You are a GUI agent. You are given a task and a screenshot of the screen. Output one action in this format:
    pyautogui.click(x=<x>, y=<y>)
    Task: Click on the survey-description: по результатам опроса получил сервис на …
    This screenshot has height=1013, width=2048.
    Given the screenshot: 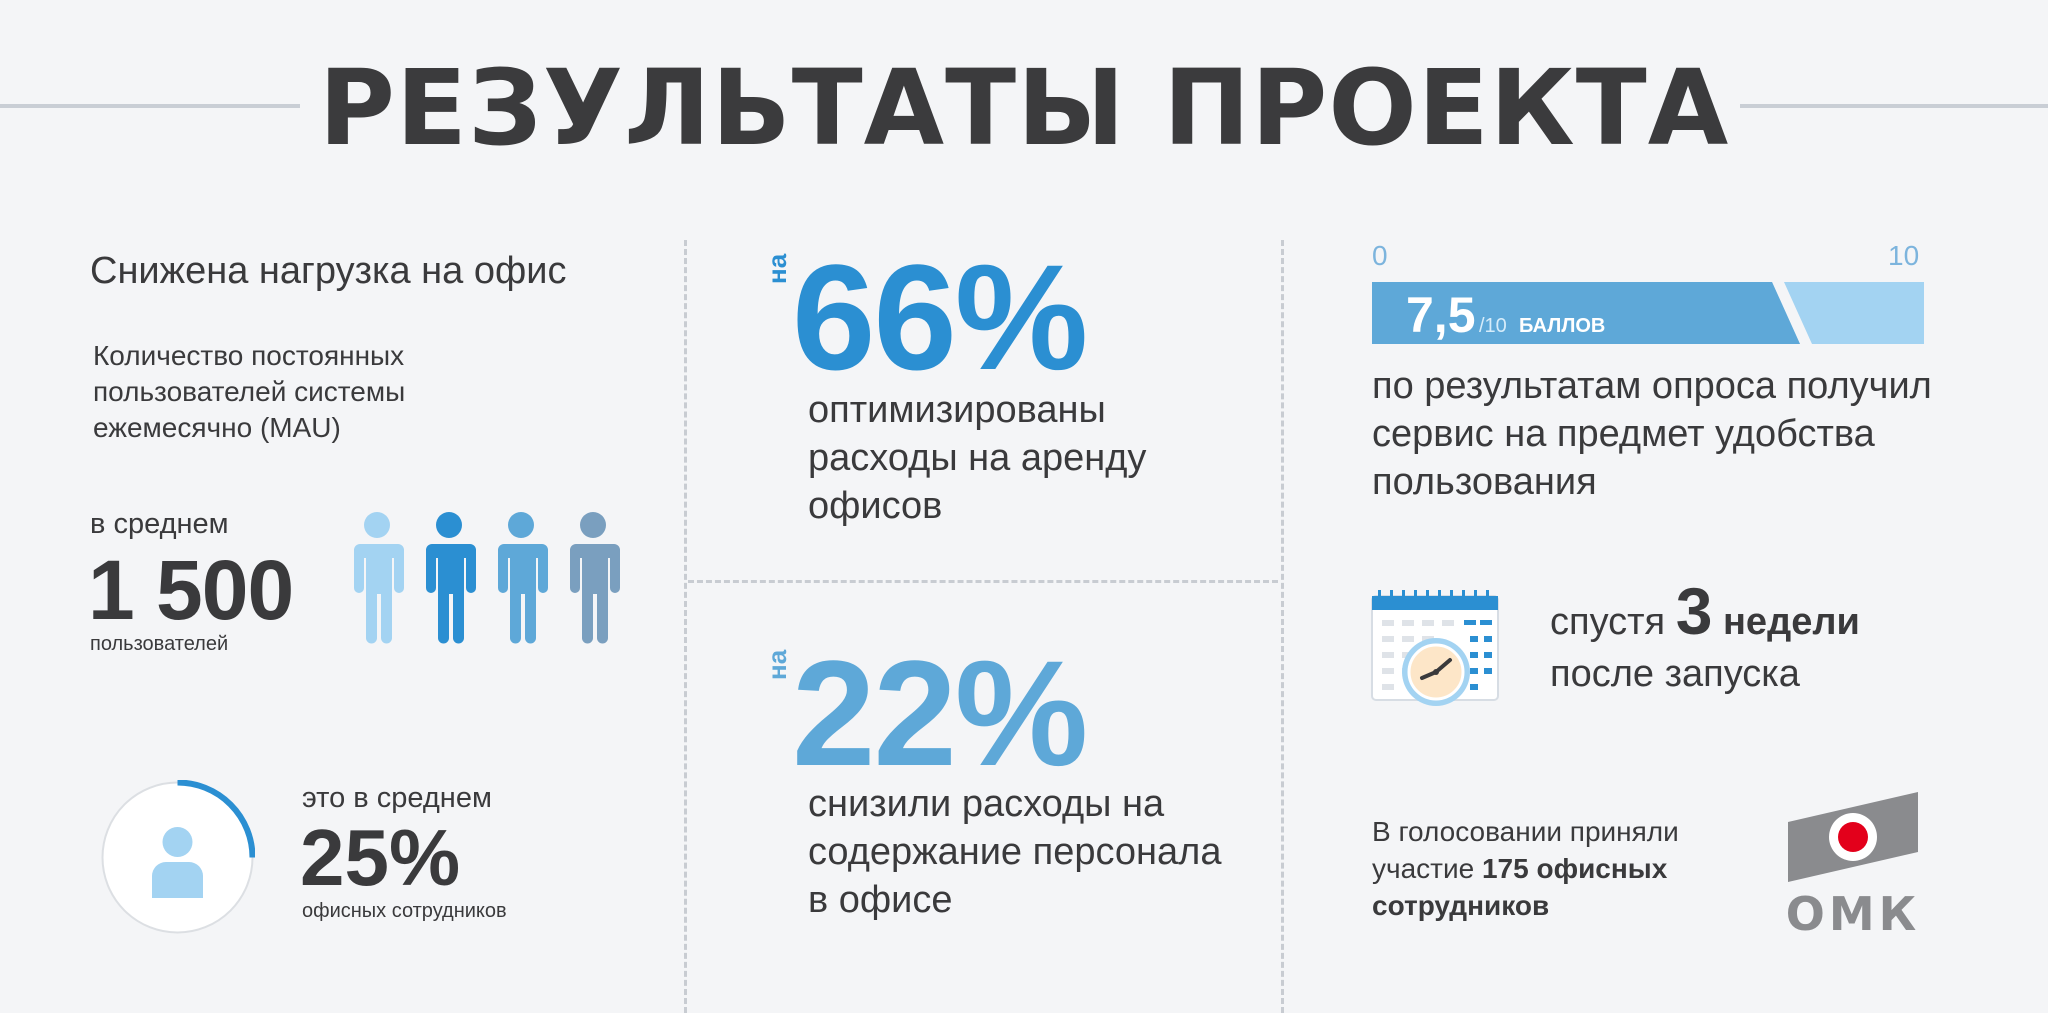 What is the action you would take?
    pyautogui.click(x=1652, y=434)
    